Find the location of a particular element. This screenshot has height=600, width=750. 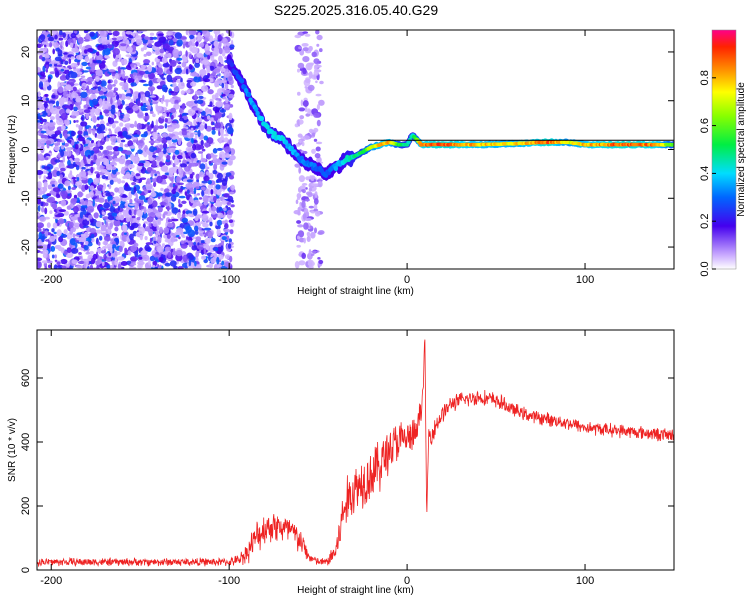

spectrogram-y-axis-label: Frequency (Hz) is located at coordinates (12, 149).